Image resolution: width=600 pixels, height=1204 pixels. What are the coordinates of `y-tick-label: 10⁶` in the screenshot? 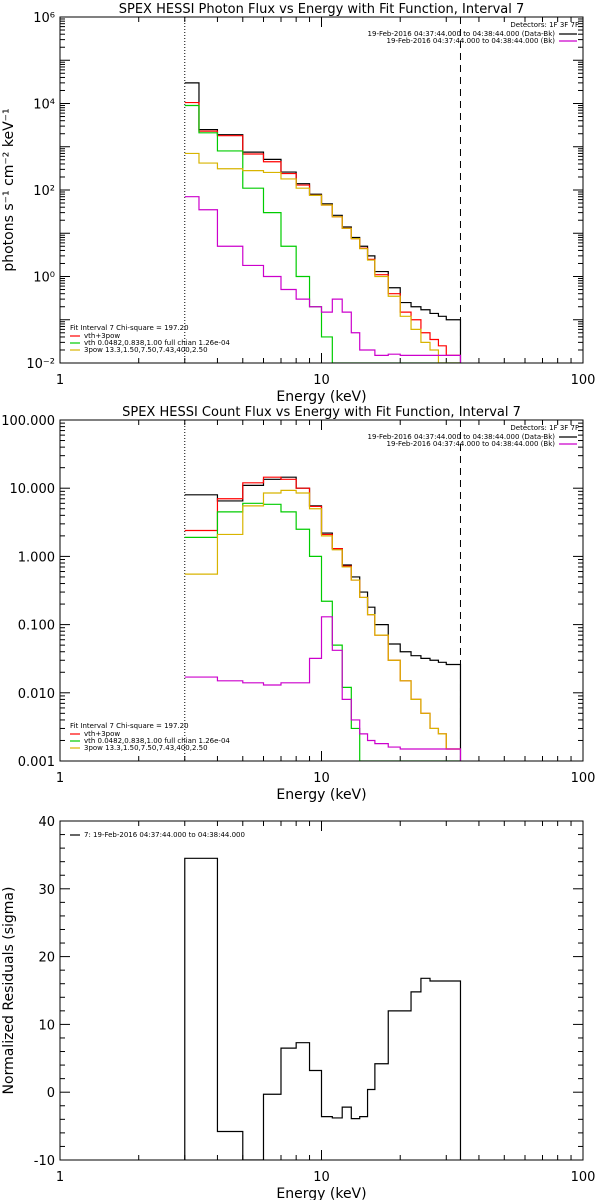 It's located at (44, 18).